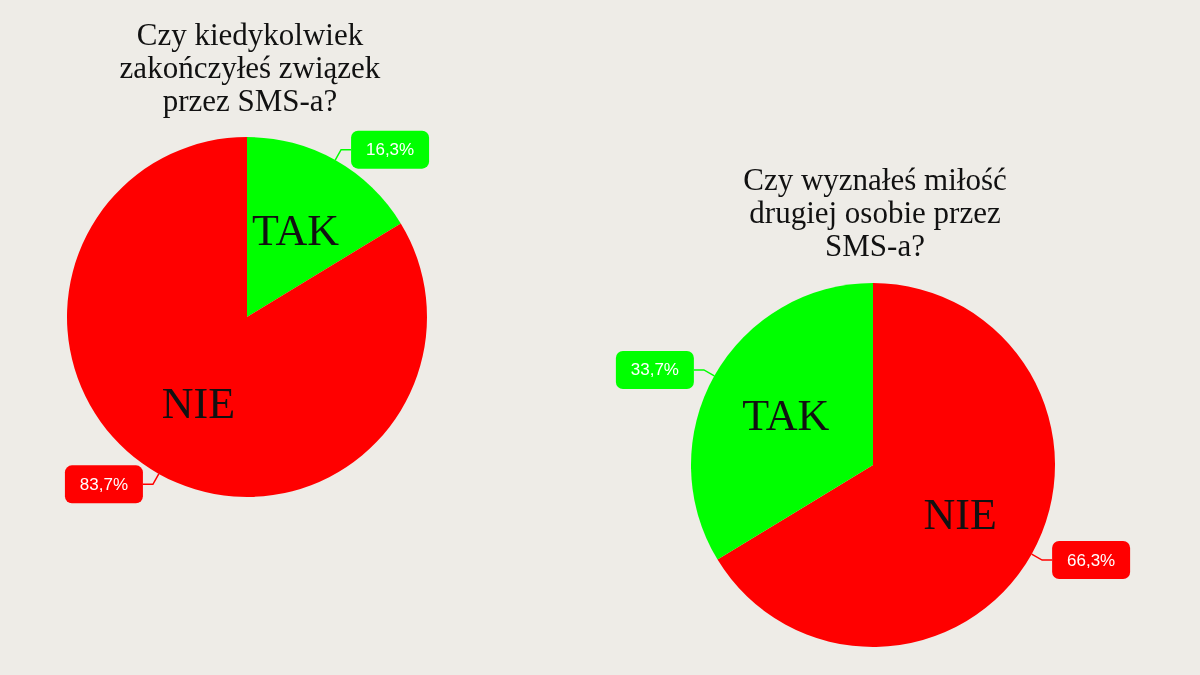 The width and height of the screenshot is (1200, 675). I want to click on chart-title: Czy kiedykolwiek zakończyłeś związek przez SMS-a?, so click(250, 67).